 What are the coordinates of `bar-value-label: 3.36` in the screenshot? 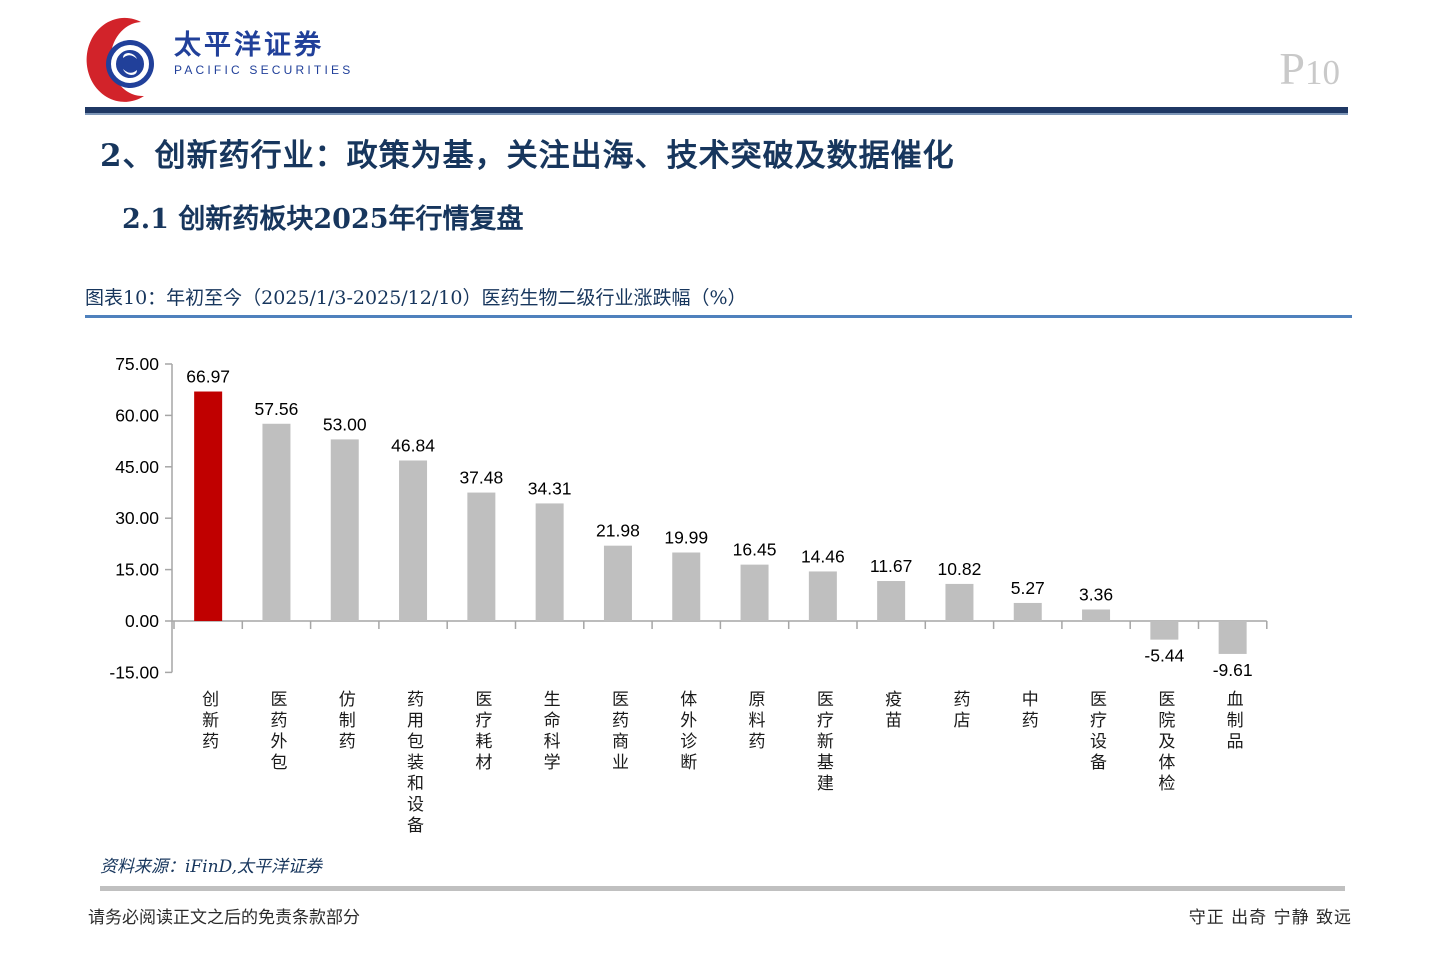 It's located at (1096, 594).